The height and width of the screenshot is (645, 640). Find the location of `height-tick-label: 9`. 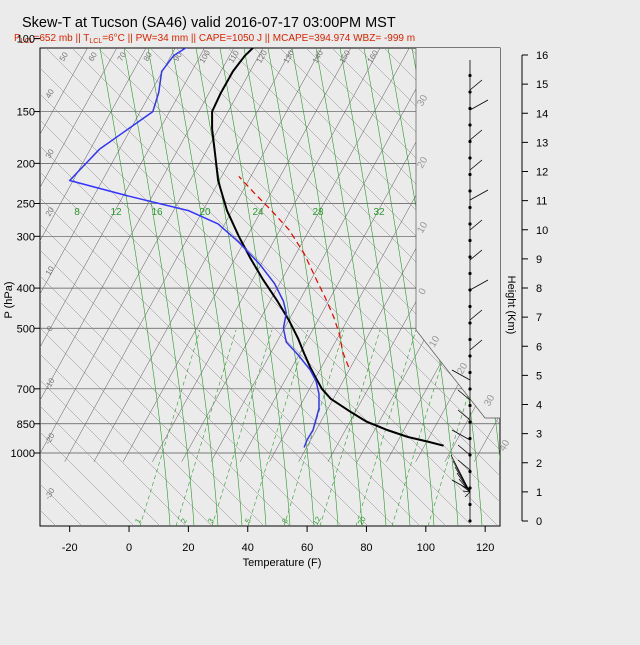

height-tick-label: 9 is located at coordinates (539, 260).